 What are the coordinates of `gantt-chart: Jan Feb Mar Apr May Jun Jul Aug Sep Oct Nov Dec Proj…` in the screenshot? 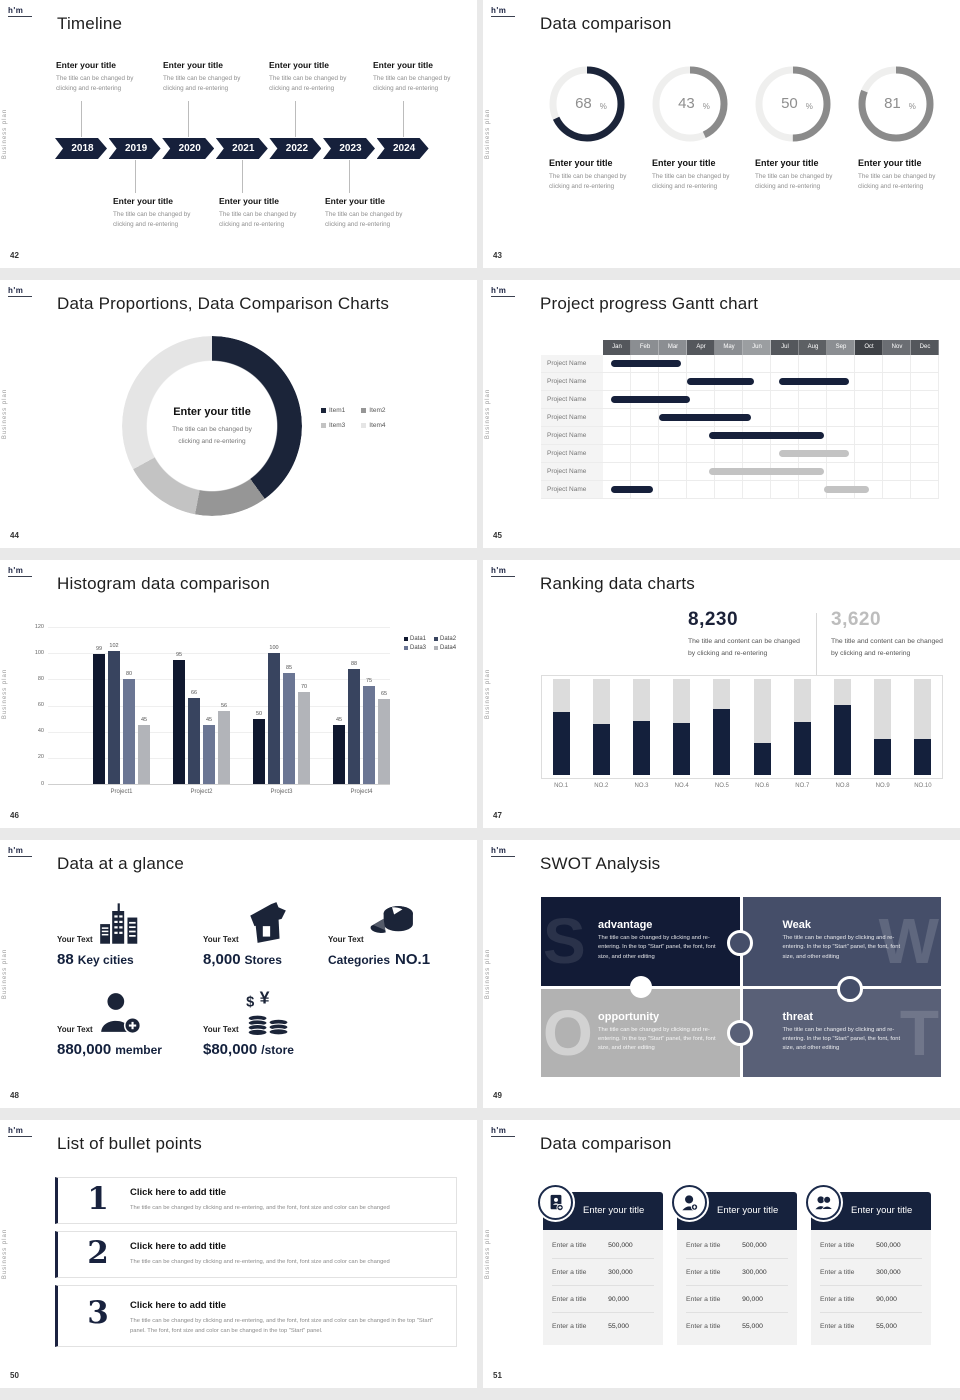 It's located at (721, 414).